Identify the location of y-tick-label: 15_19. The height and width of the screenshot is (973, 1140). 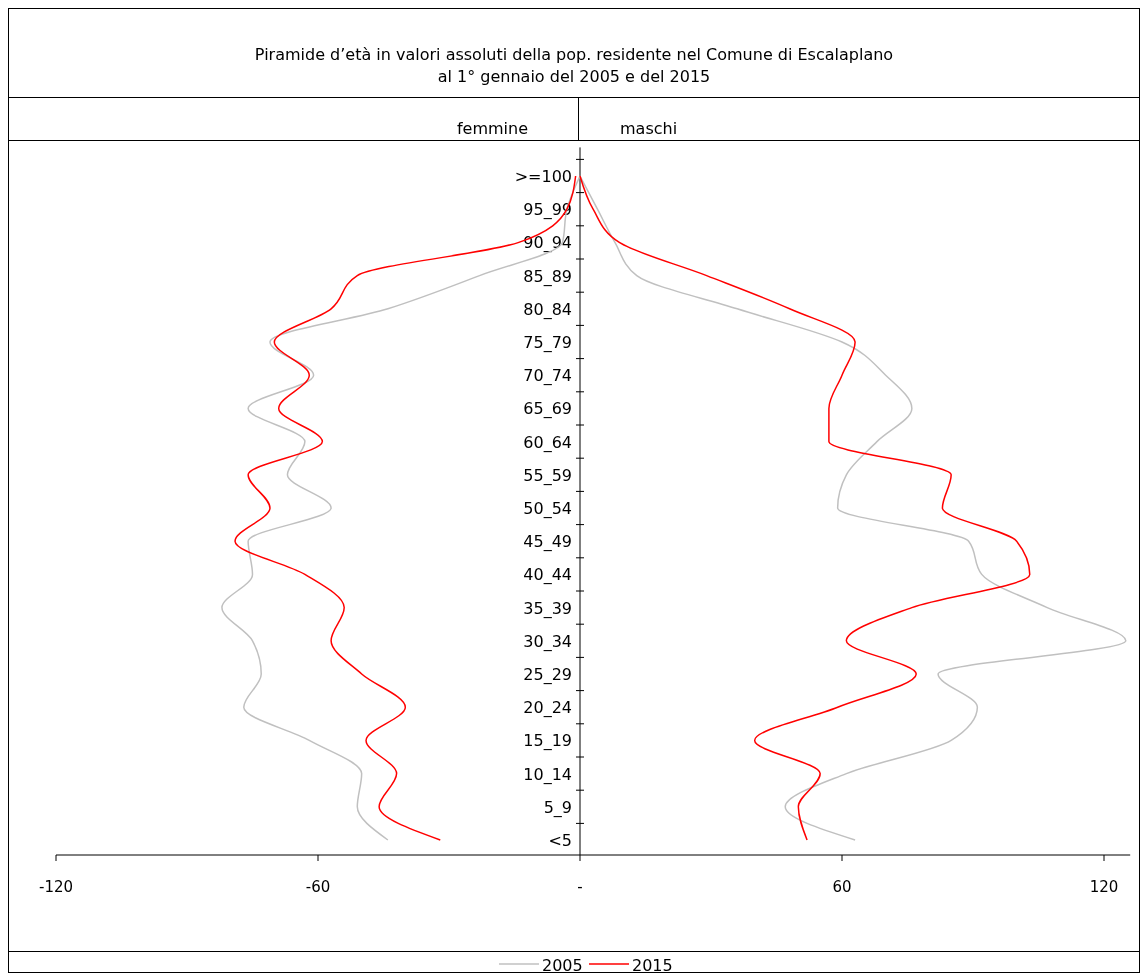
(547, 741).